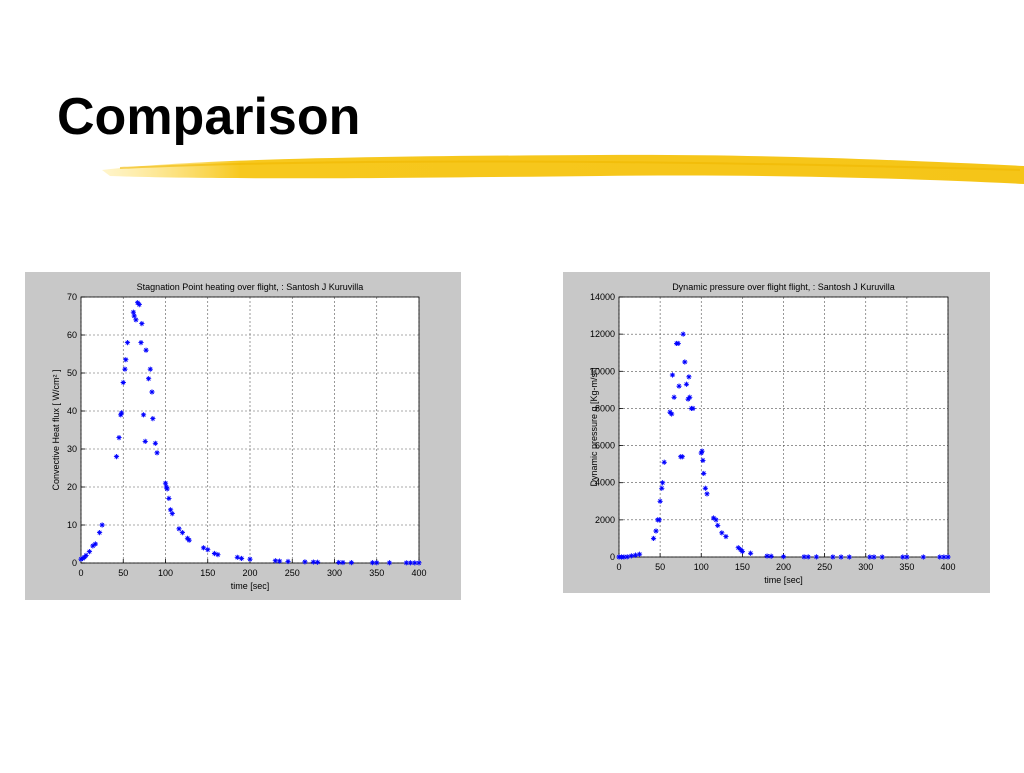 Image resolution: width=1024 pixels, height=773 pixels. What do you see at coordinates (605, 520) in the screenshot?
I see `y-tick-label: 2000` at bounding box center [605, 520].